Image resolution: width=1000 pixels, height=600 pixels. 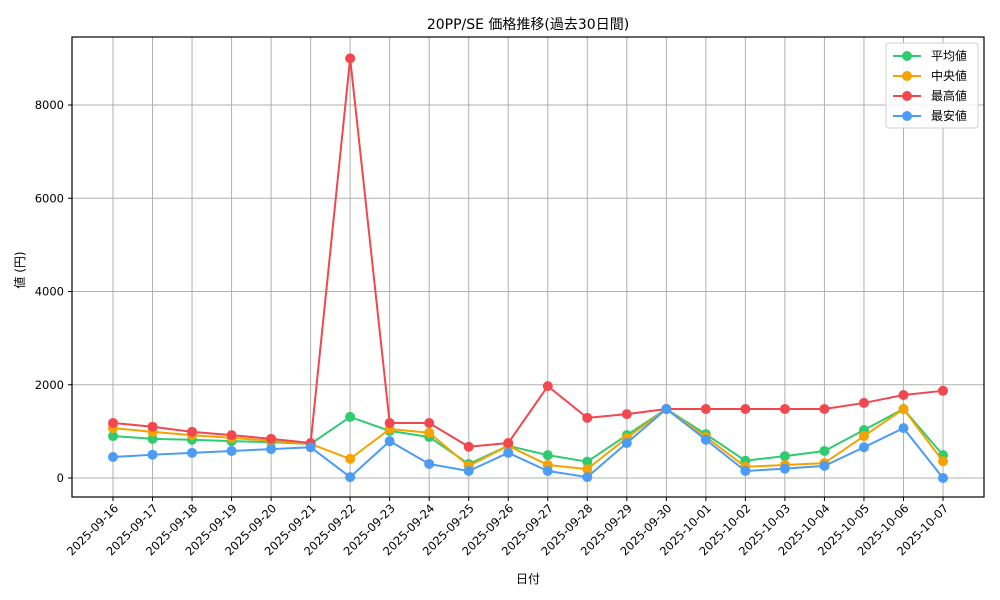 What do you see at coordinates (949, 95) in the screenshot?
I see `legend-label: 最高値` at bounding box center [949, 95].